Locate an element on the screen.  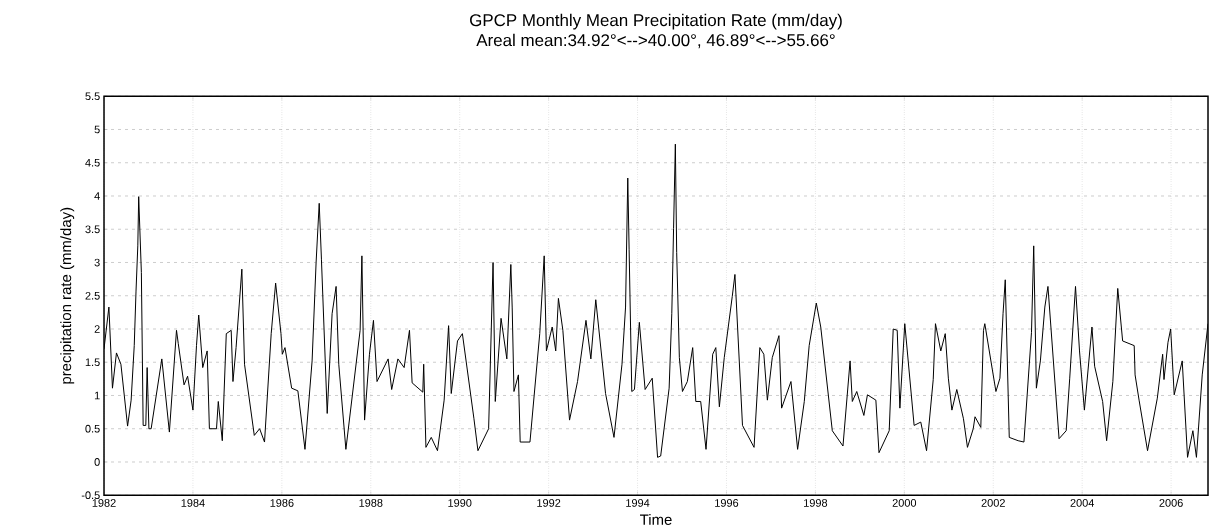
x-tick-label: 2004 is located at coordinates (1082, 502).